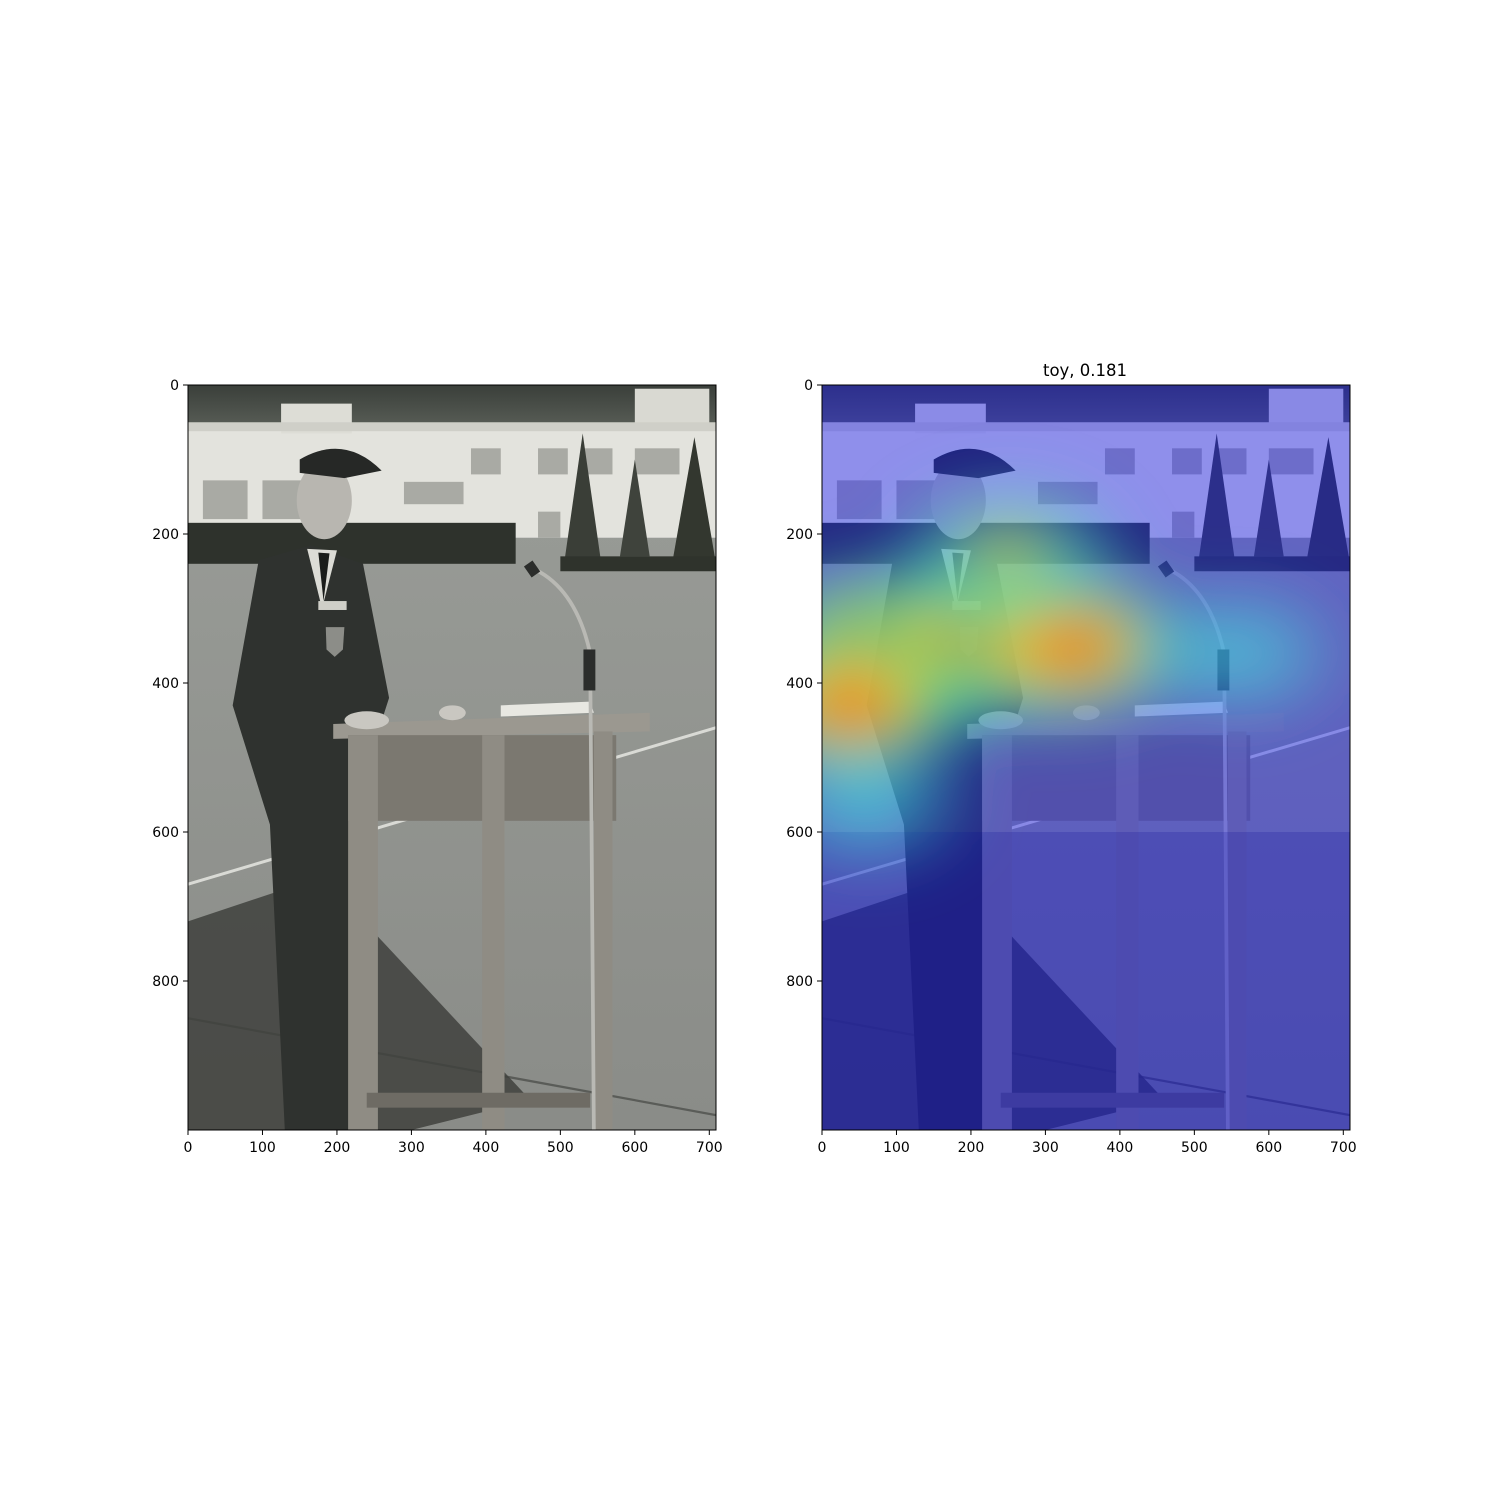 This screenshot has height=1500, width=1500. Describe the element at coordinates (1086, 676) in the screenshot. I see `heat-blobs` at that location.